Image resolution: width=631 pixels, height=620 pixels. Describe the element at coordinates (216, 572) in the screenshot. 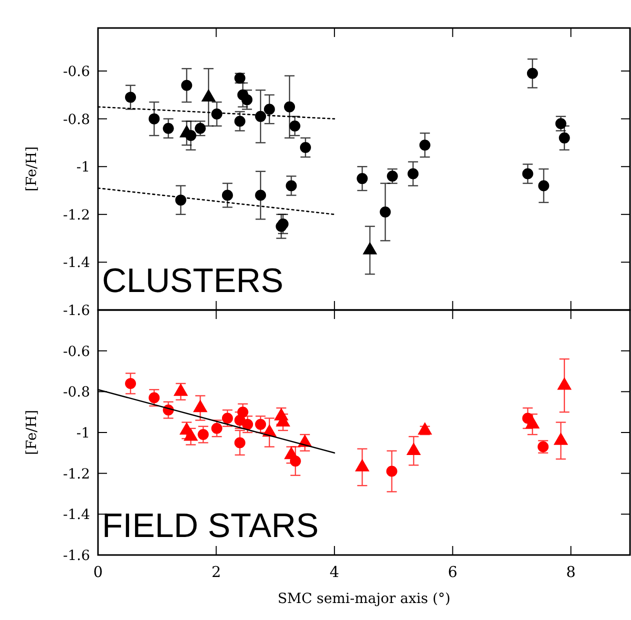

I see `x-tick-label: 2` at that location.